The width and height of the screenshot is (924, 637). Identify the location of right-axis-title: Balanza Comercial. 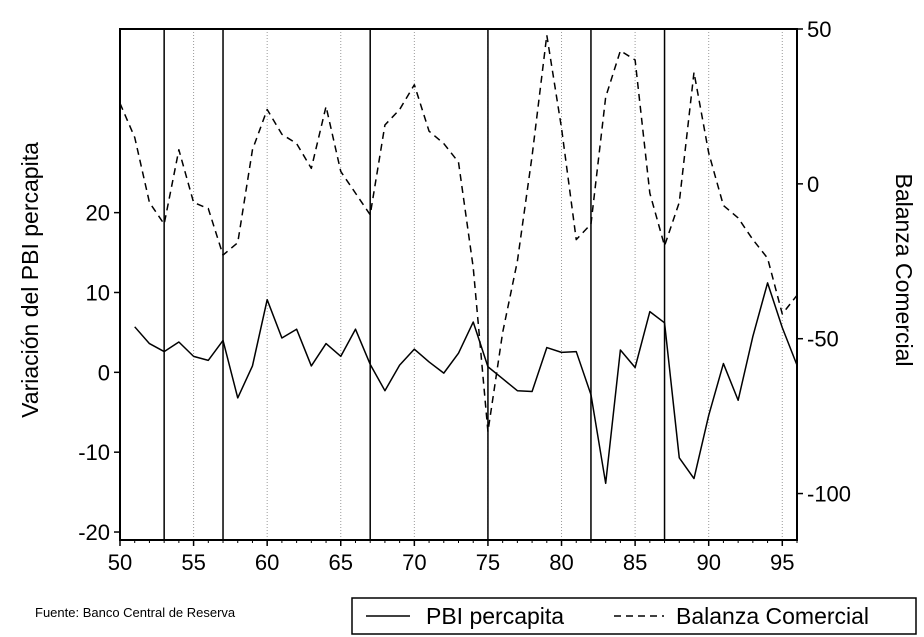
(904, 269).